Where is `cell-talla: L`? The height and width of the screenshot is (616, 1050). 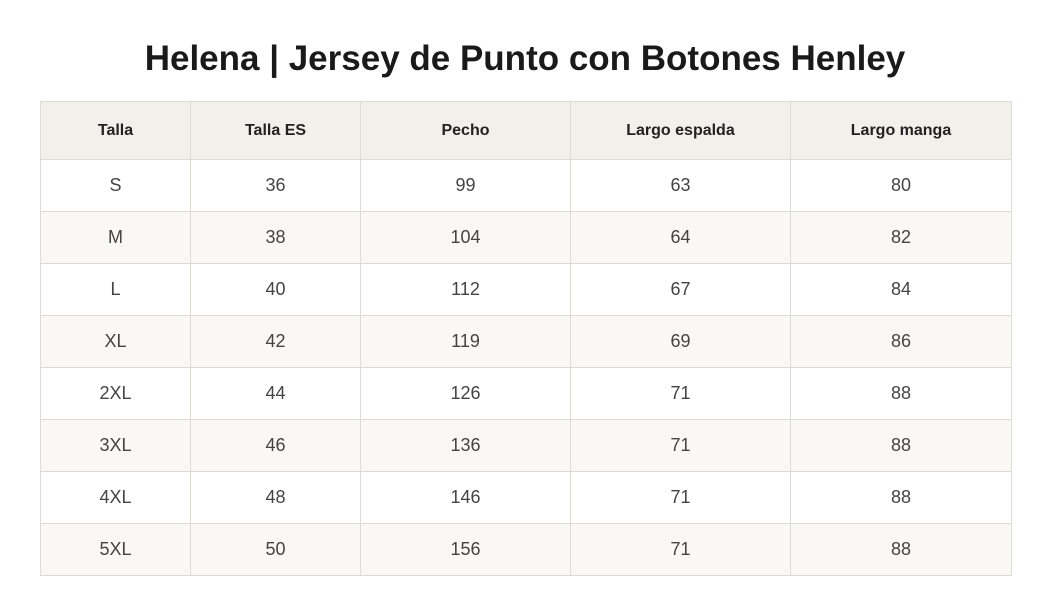 cell-talla: L is located at coordinates (115, 289).